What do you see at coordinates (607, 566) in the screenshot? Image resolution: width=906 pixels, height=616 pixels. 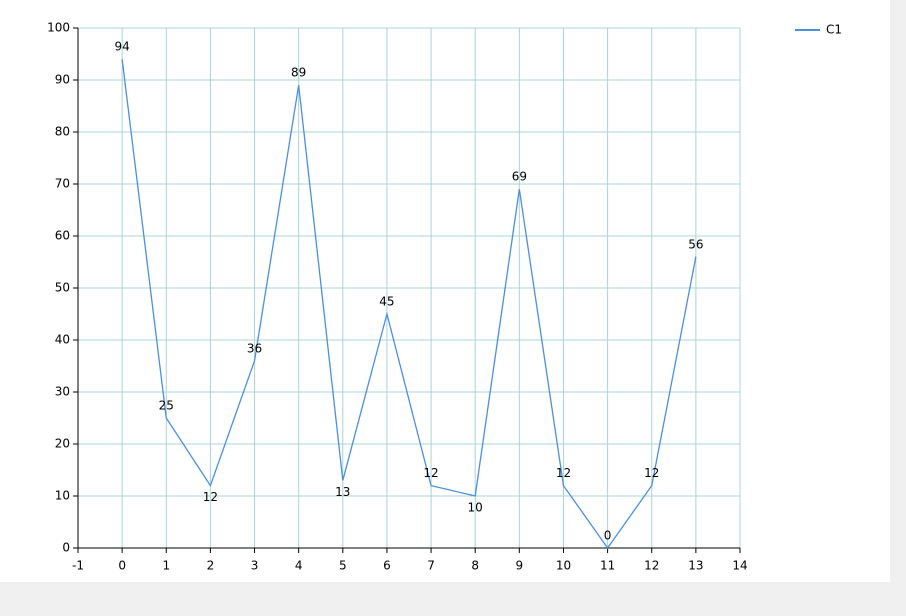 I see `x-tick-label: 11` at bounding box center [607, 566].